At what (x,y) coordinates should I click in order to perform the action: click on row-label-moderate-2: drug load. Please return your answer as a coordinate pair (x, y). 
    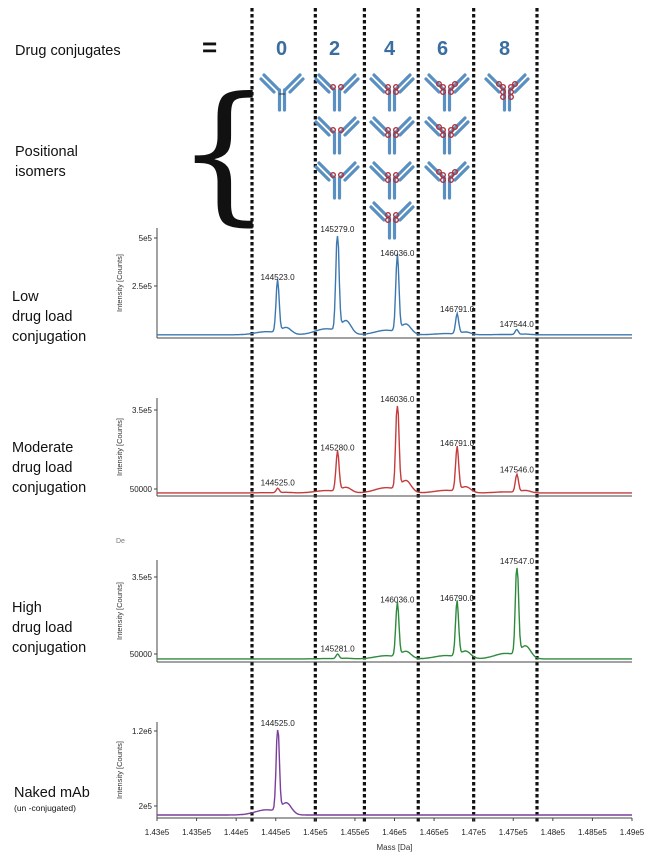
    Looking at the image, I should click on (42, 468).